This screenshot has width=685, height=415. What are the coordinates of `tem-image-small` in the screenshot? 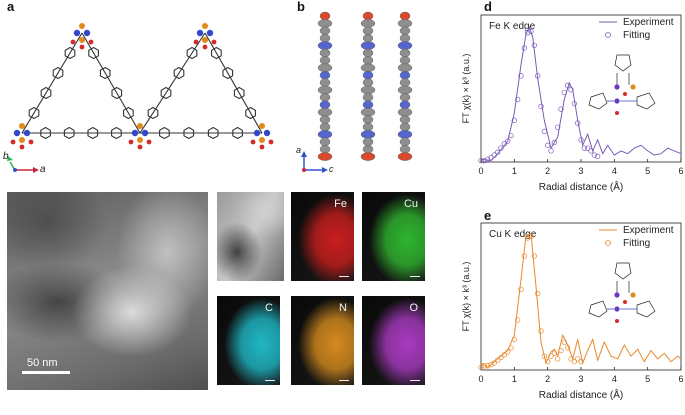 It's located at (250, 236).